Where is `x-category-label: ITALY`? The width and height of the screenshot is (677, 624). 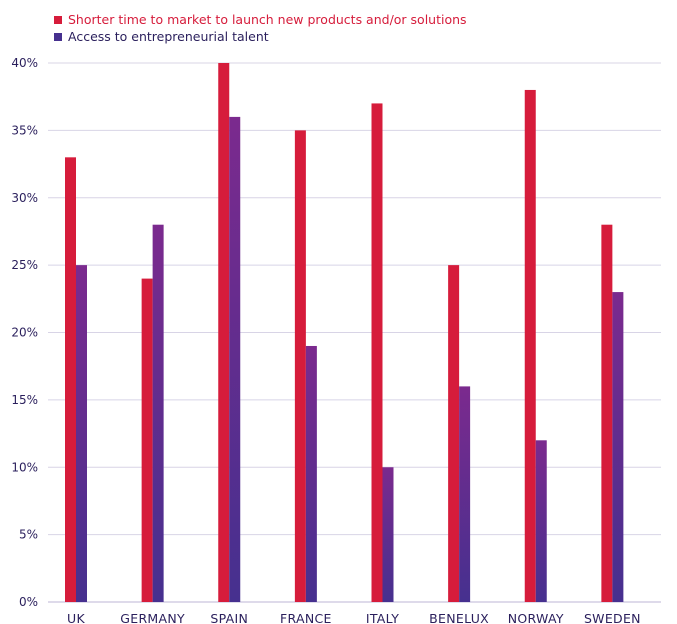 x-category-label: ITALY is located at coordinates (382, 617).